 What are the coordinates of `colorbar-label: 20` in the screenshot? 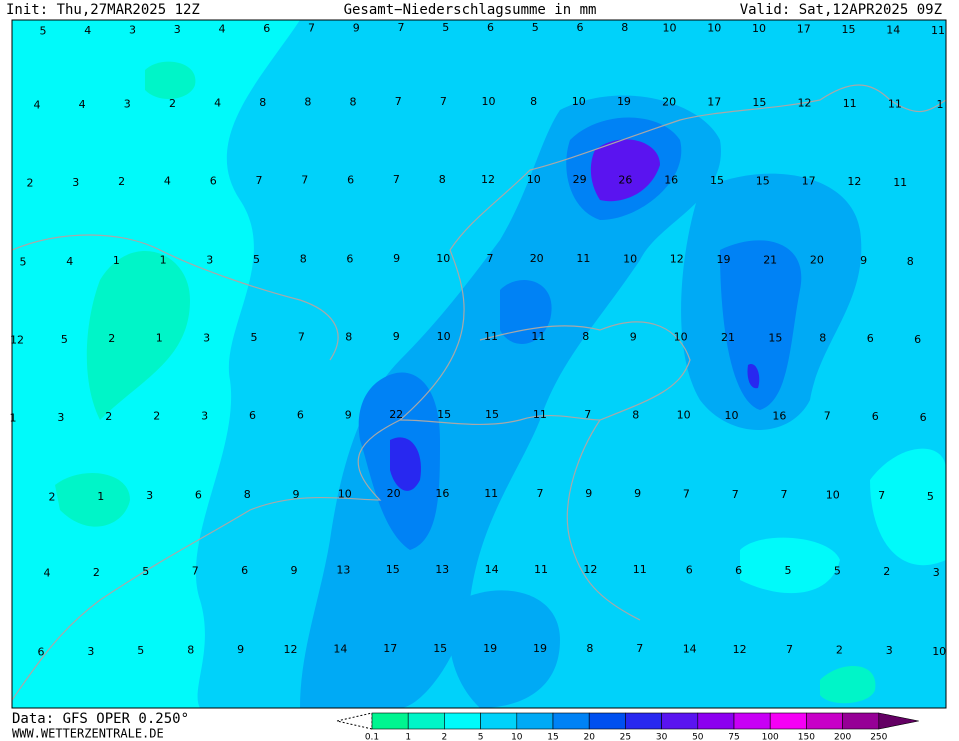 It's located at (589, 737).